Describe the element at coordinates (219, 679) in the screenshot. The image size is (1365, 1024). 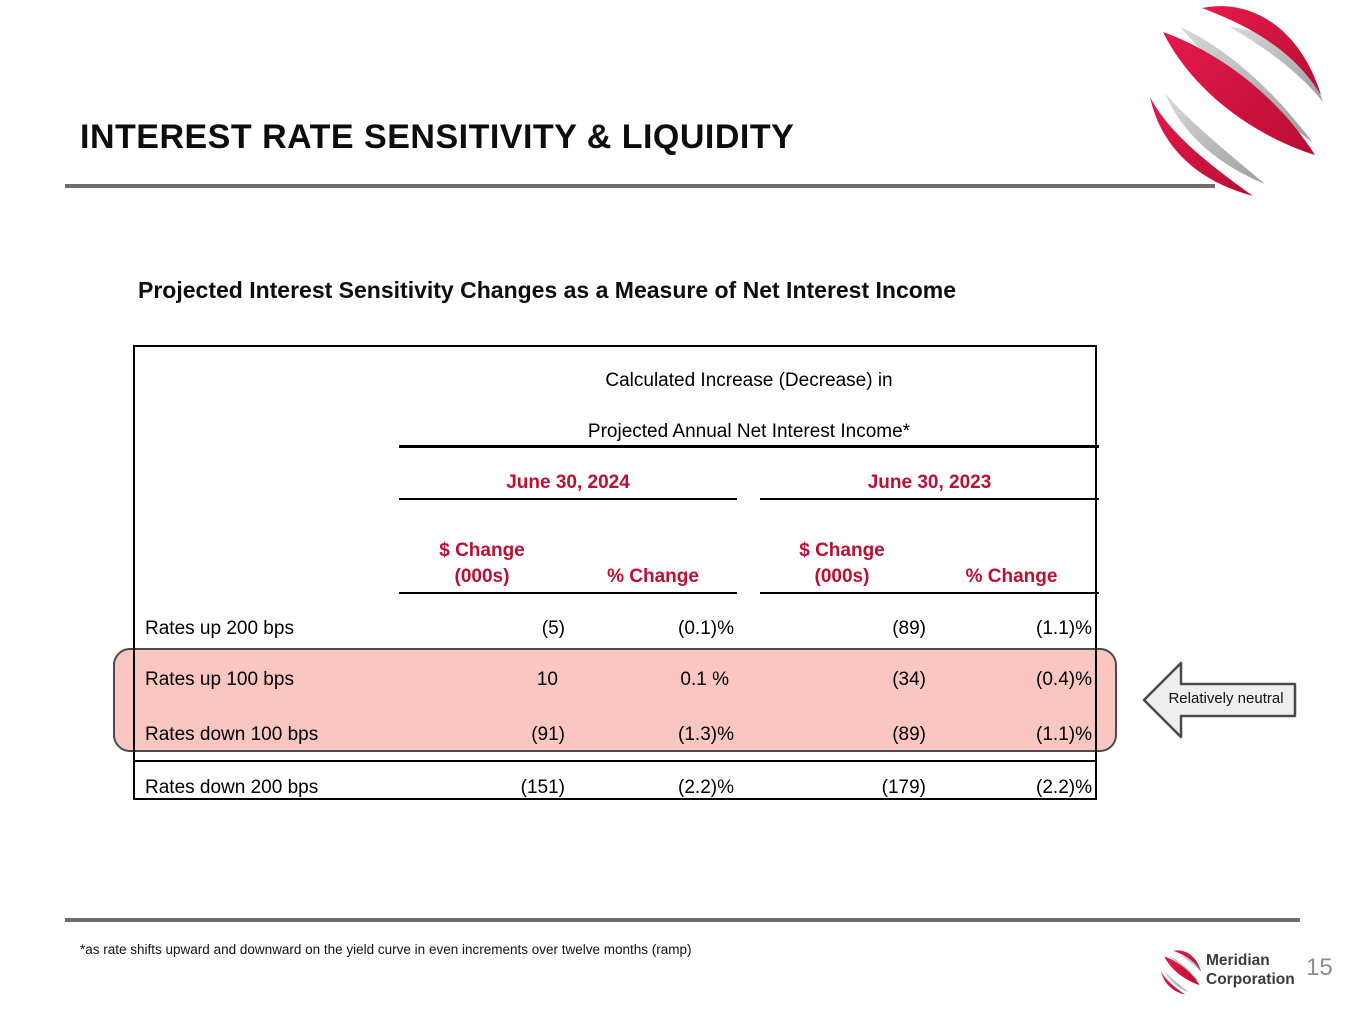
I see `row-label: Rates up 100 bps` at that location.